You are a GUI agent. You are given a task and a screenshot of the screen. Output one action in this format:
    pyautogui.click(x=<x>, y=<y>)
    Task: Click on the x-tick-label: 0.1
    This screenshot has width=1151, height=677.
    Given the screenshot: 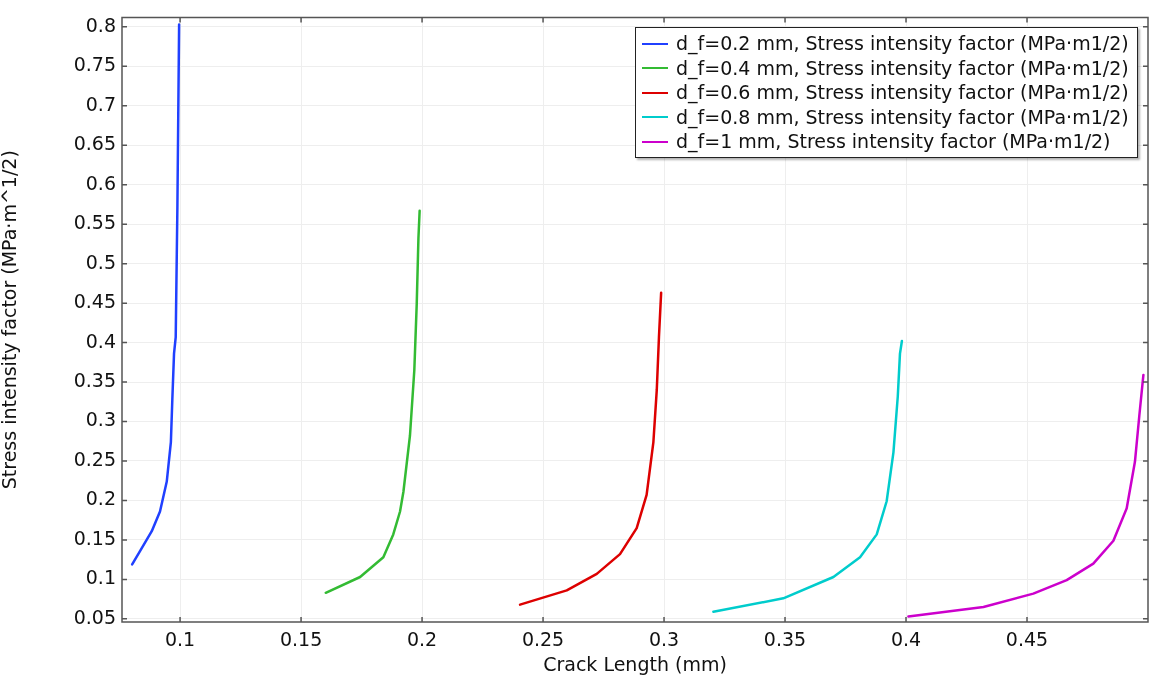 What is the action you would take?
    pyautogui.click(x=180, y=639)
    